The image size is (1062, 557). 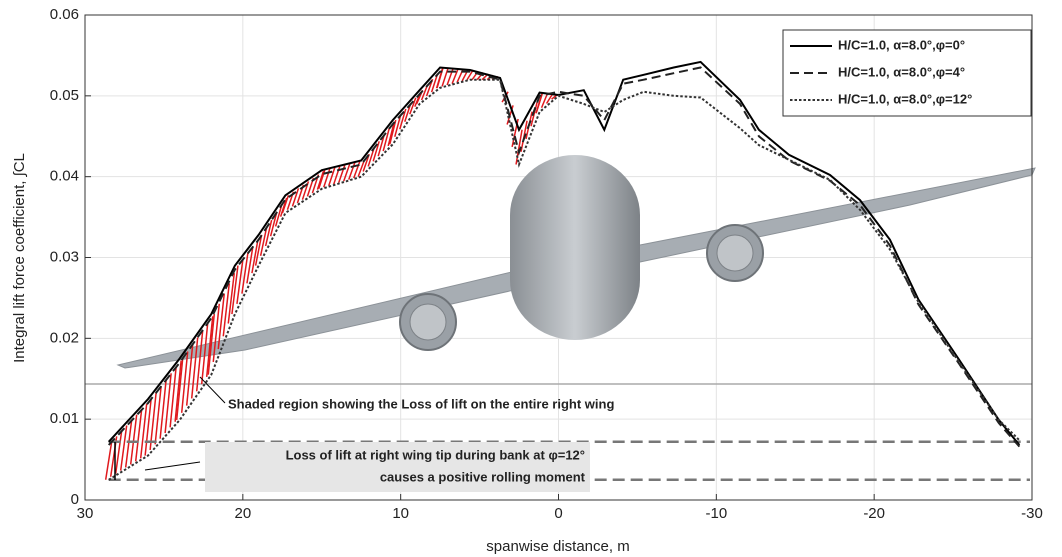 What do you see at coordinates (85, 513) in the screenshot?
I see `x-tick-label: 30` at bounding box center [85, 513].